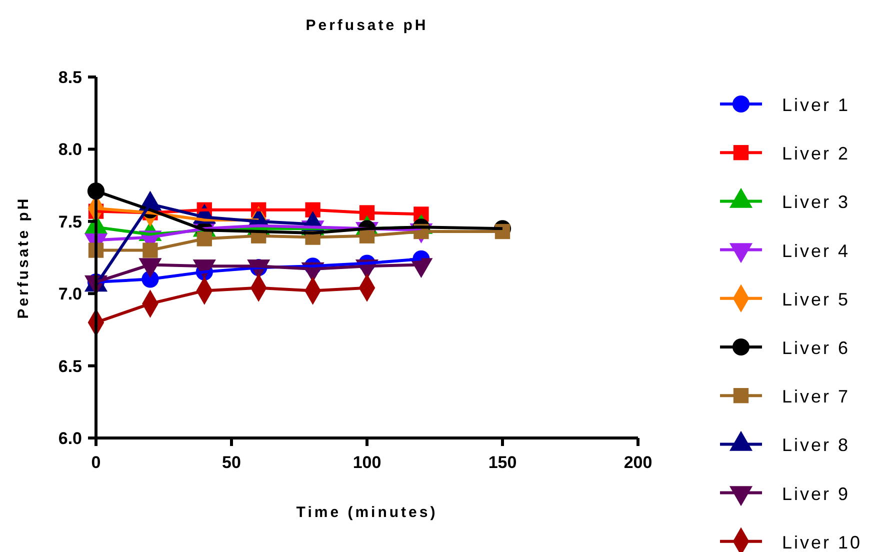  I want to click on y-axis-title: Perfusate pH, so click(23, 257).